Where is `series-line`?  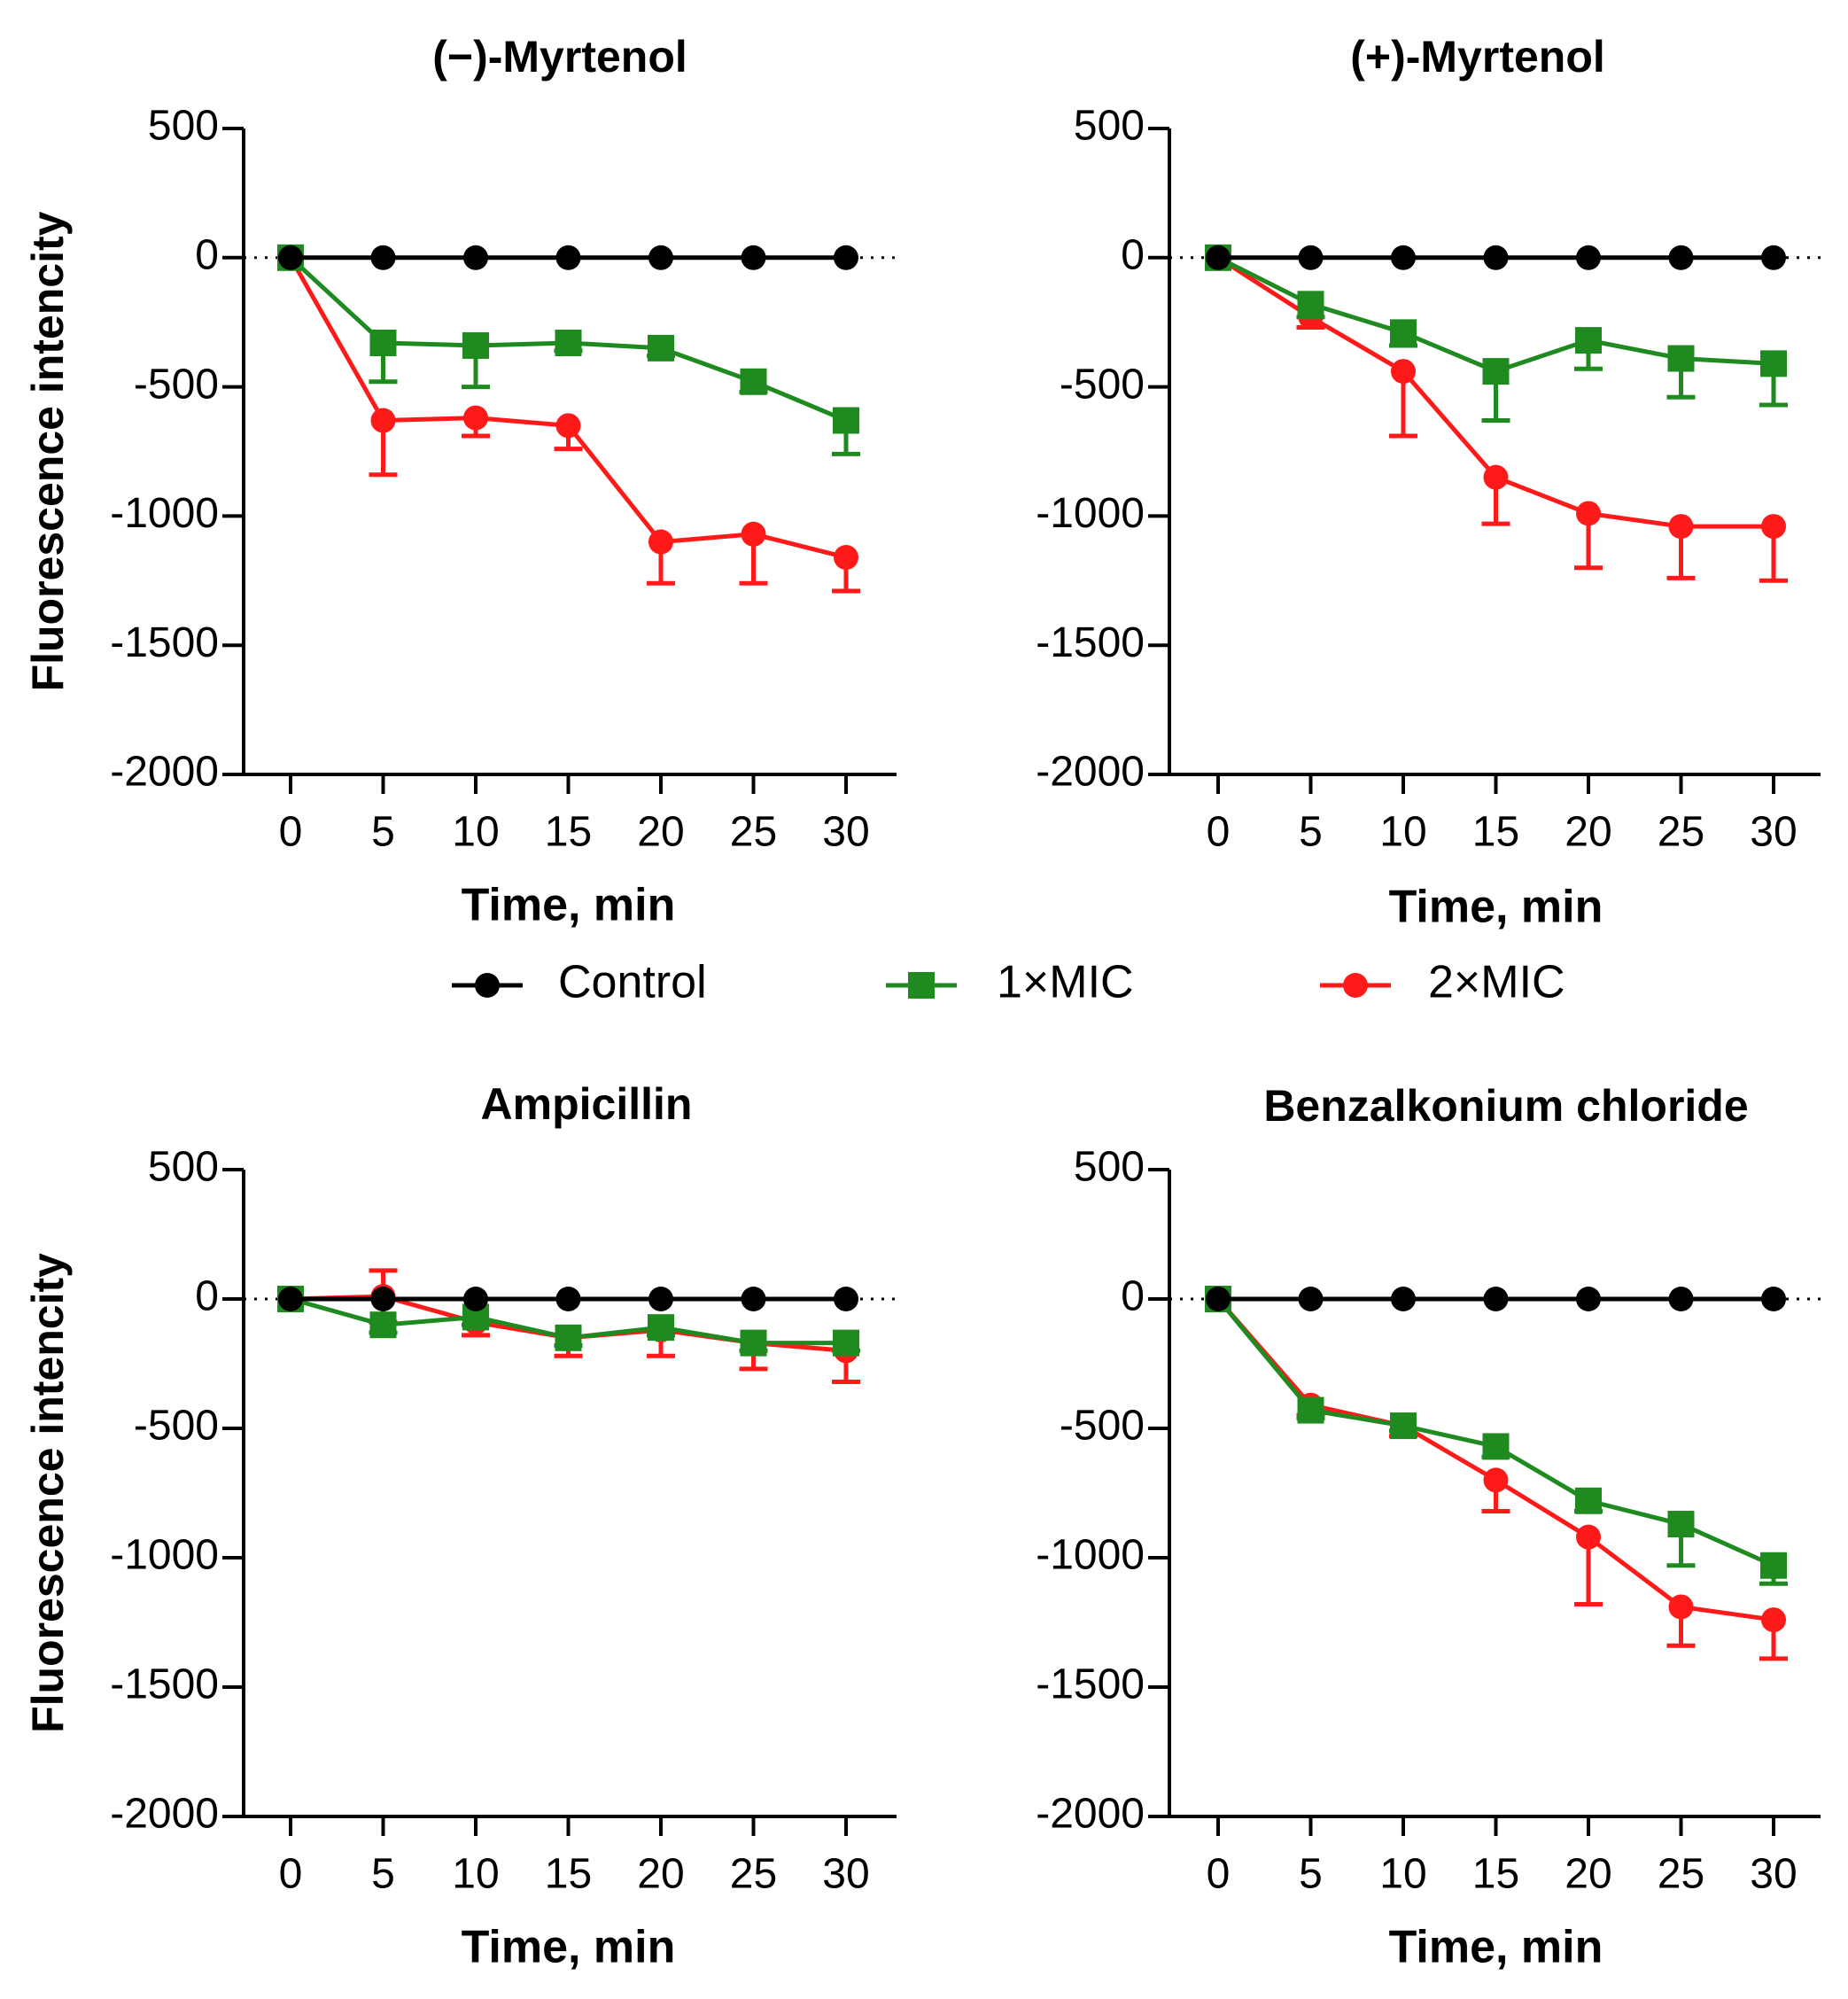
series-line is located at coordinates (568, 408).